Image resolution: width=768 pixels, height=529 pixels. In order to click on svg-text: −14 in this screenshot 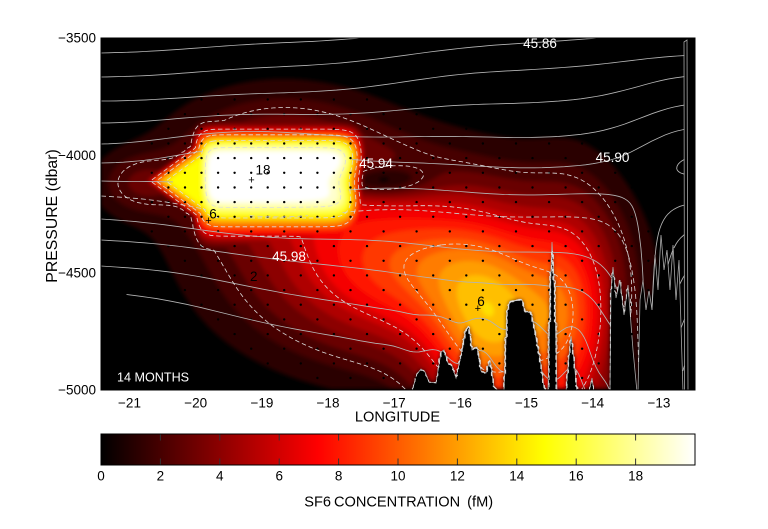, I will do `click(592, 403)`.